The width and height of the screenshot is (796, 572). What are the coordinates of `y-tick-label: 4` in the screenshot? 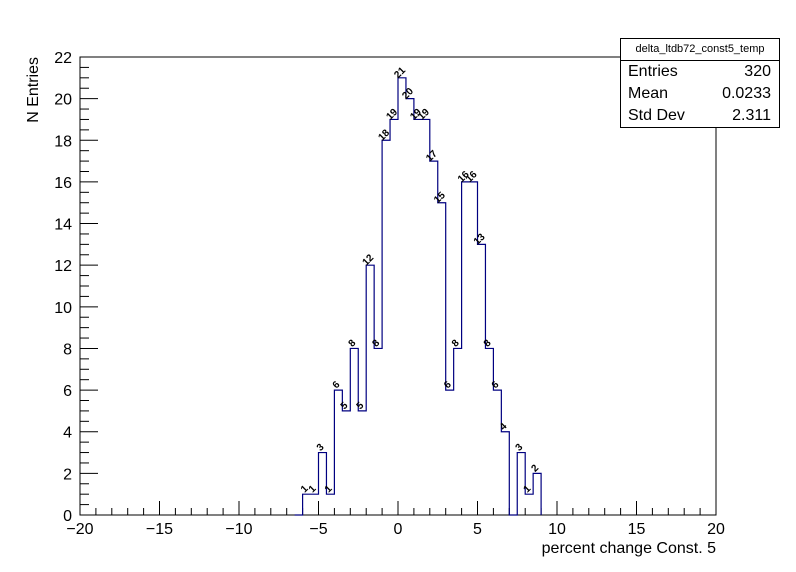 It's located at (67, 433).